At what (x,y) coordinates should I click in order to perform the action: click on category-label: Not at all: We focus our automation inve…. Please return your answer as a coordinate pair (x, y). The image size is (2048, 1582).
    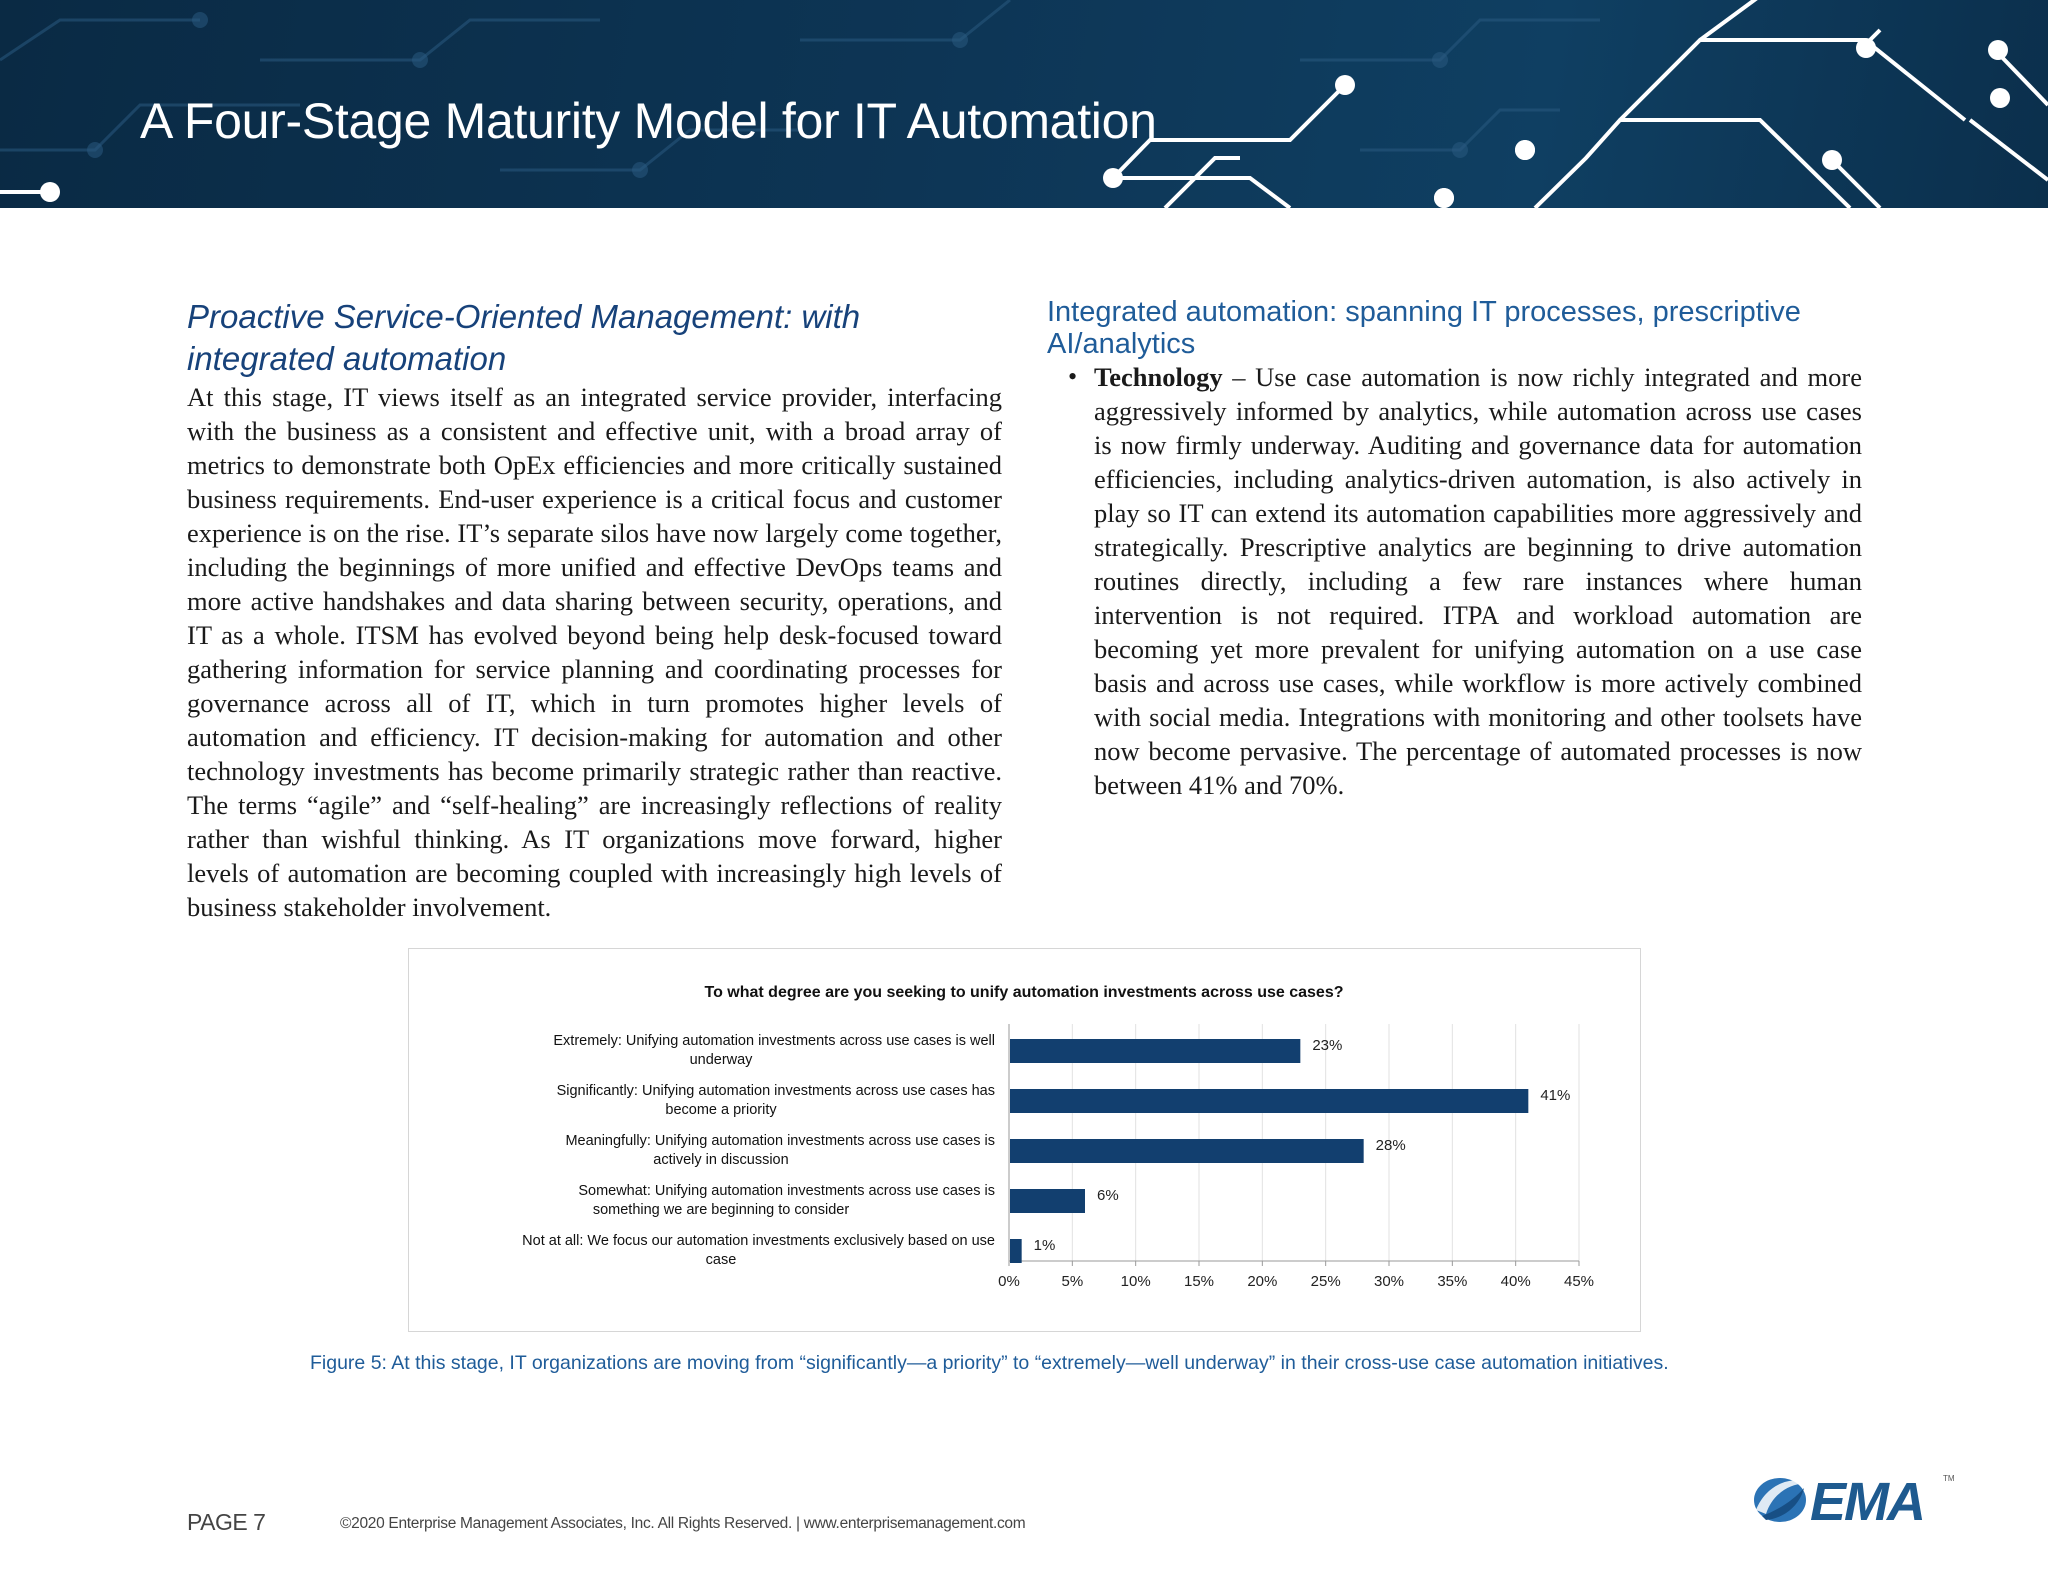
    Looking at the image, I should click on (758, 1250).